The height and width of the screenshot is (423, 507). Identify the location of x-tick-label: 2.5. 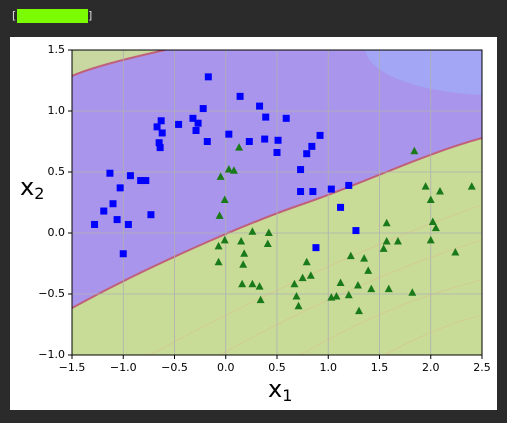
(482, 367).